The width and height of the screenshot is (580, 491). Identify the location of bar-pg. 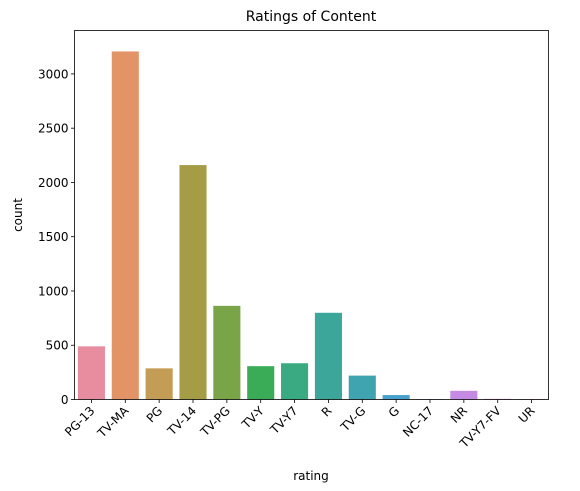
(159, 384).